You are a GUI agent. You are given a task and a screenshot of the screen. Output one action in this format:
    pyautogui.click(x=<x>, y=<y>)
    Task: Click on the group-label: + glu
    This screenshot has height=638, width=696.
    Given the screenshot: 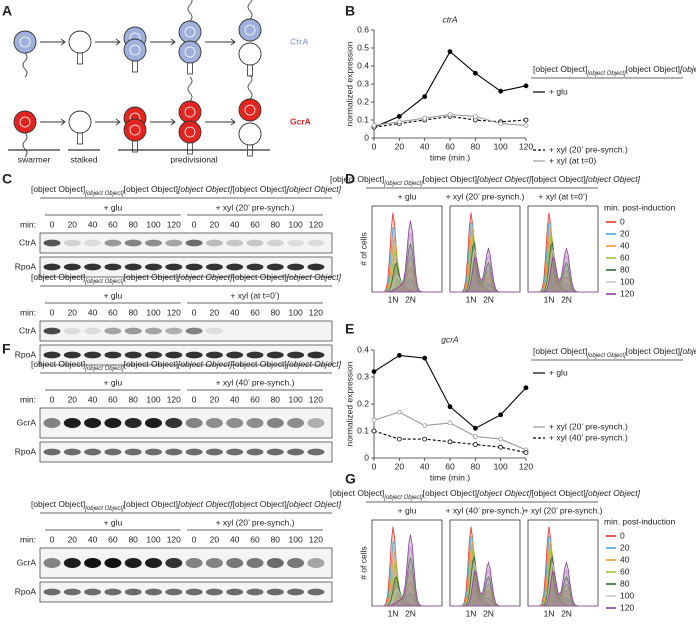 What is the action you would take?
    pyautogui.click(x=113, y=382)
    